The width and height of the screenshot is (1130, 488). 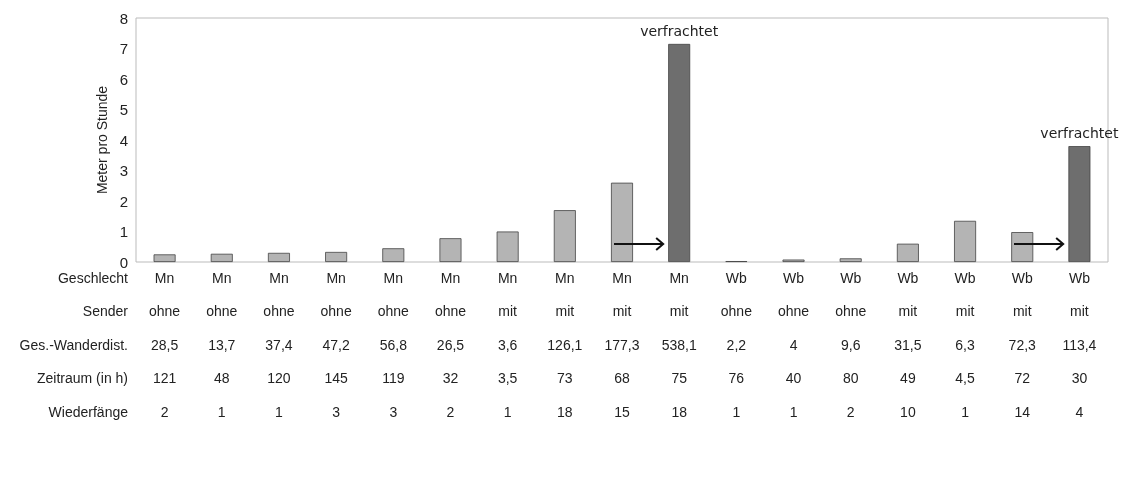 I want to click on text: 119, so click(x=393, y=378).